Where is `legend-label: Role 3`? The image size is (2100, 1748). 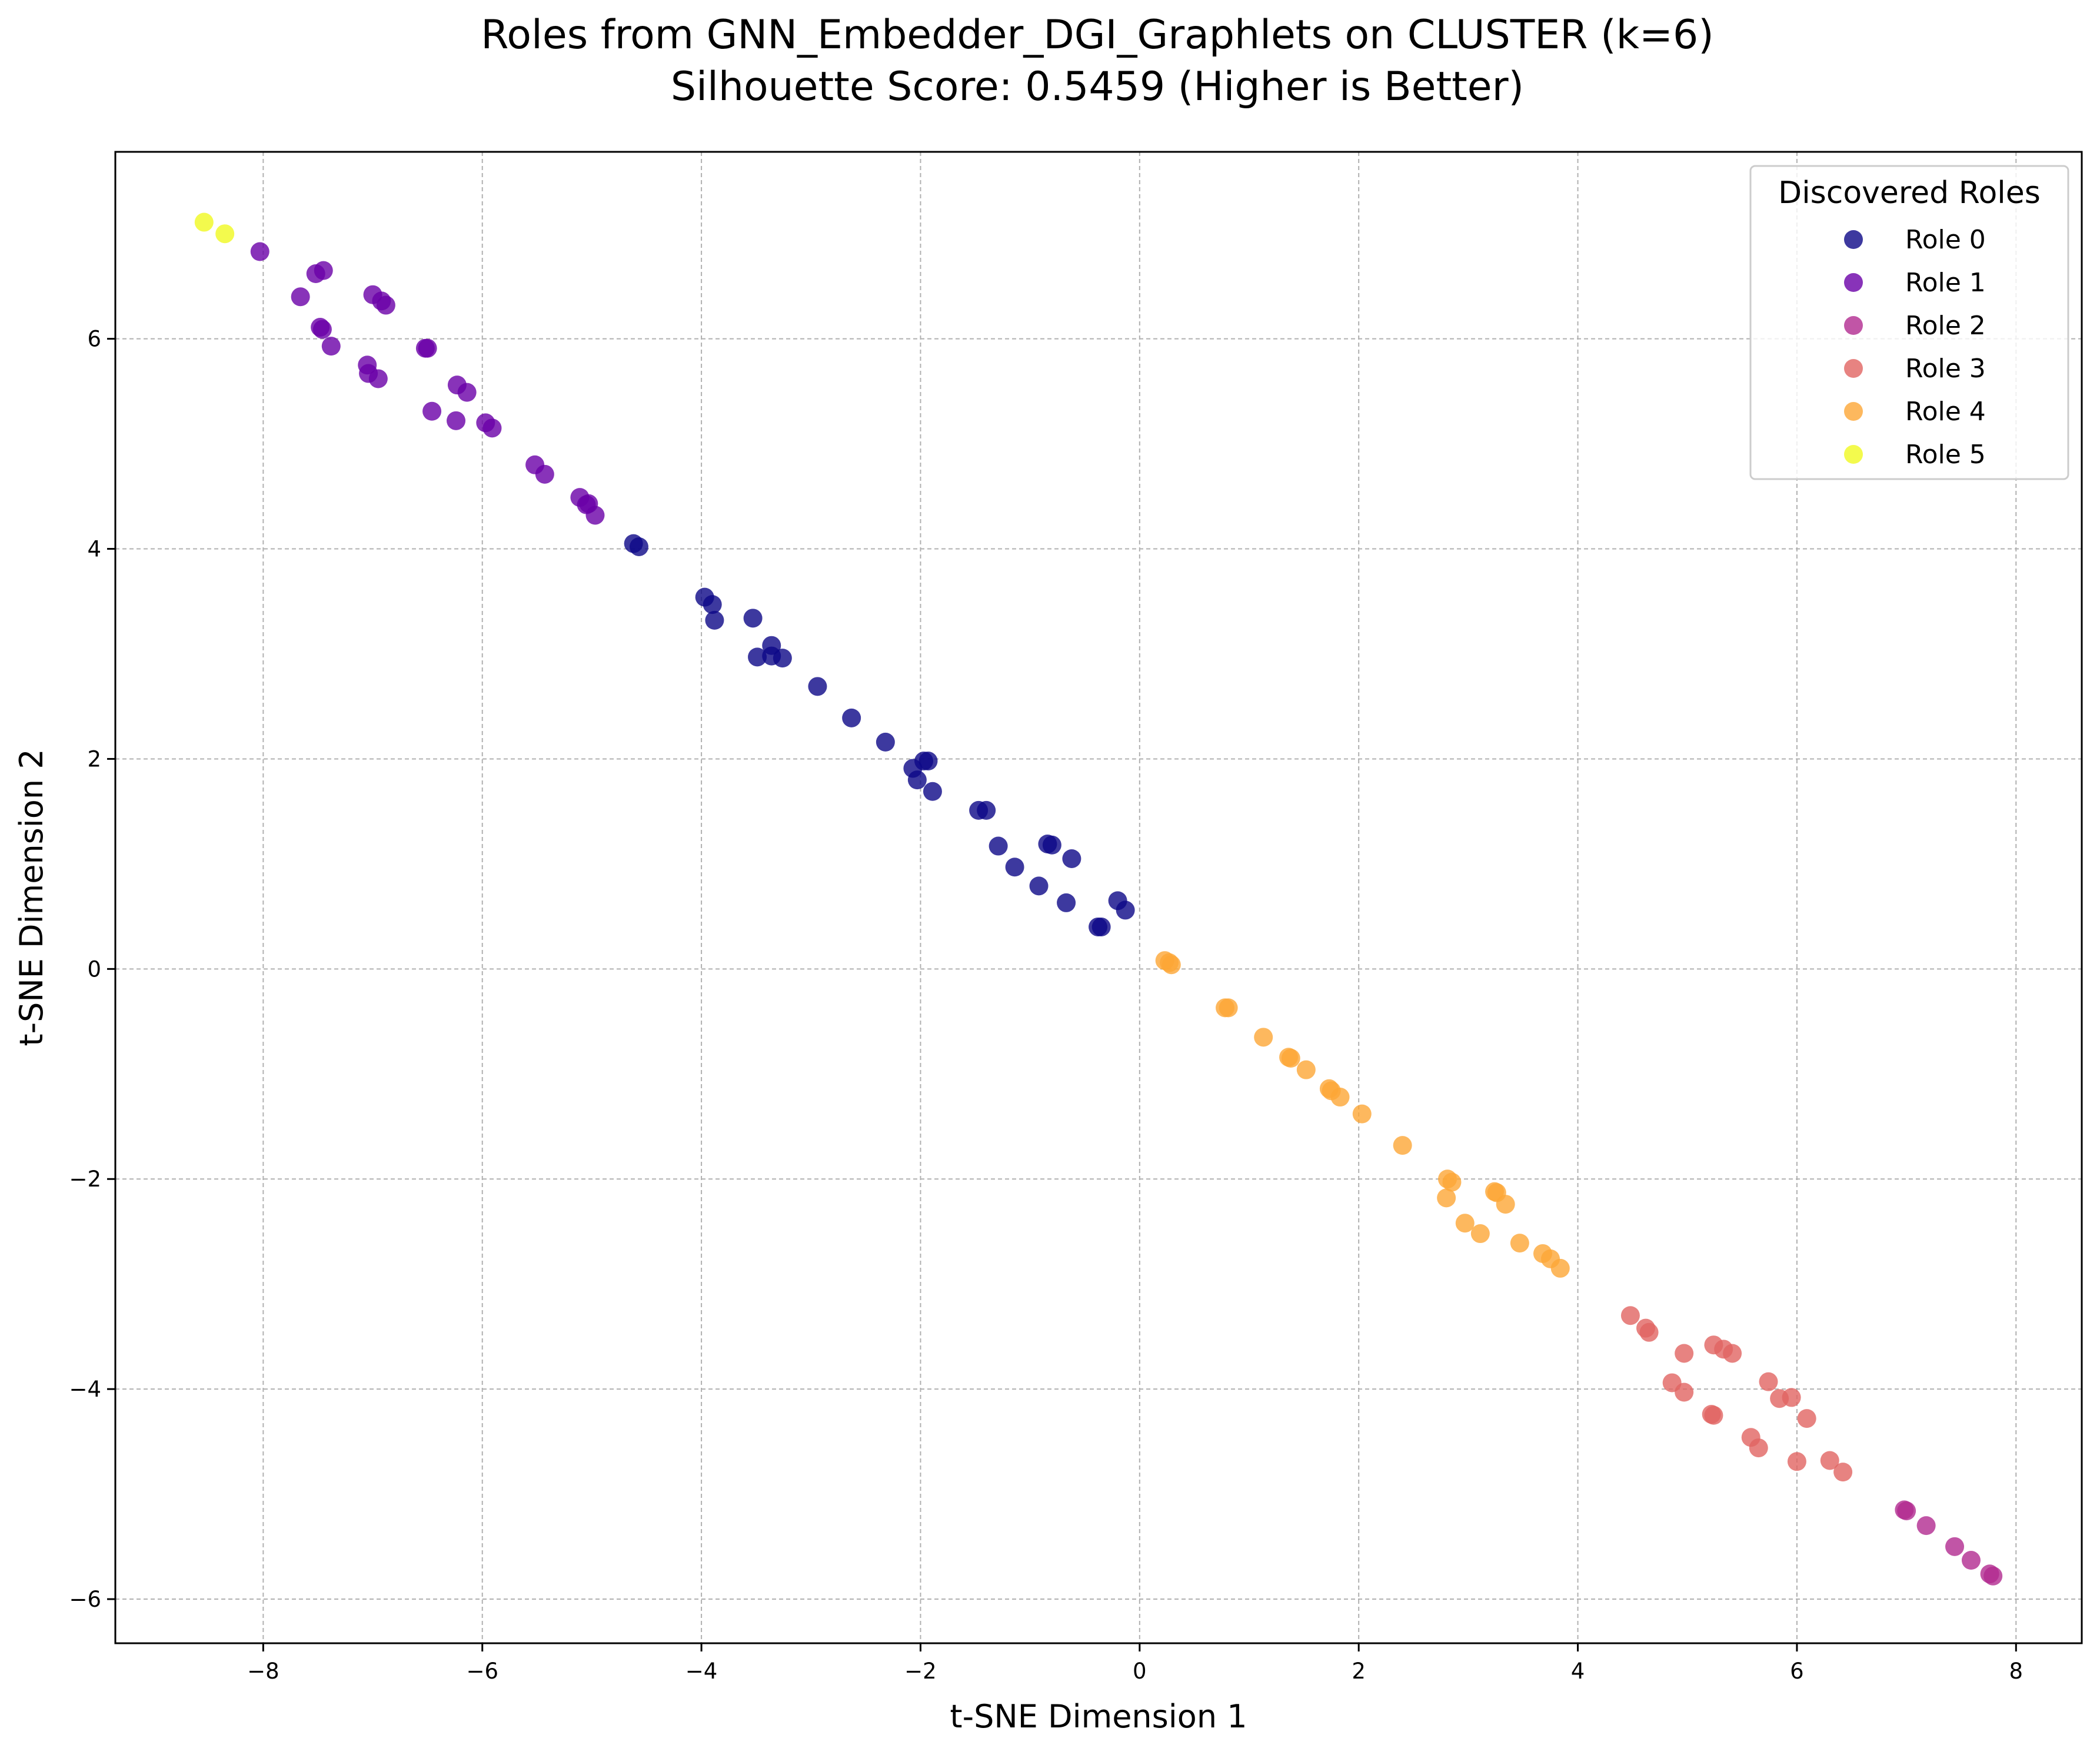 legend-label: Role 3 is located at coordinates (1945, 369).